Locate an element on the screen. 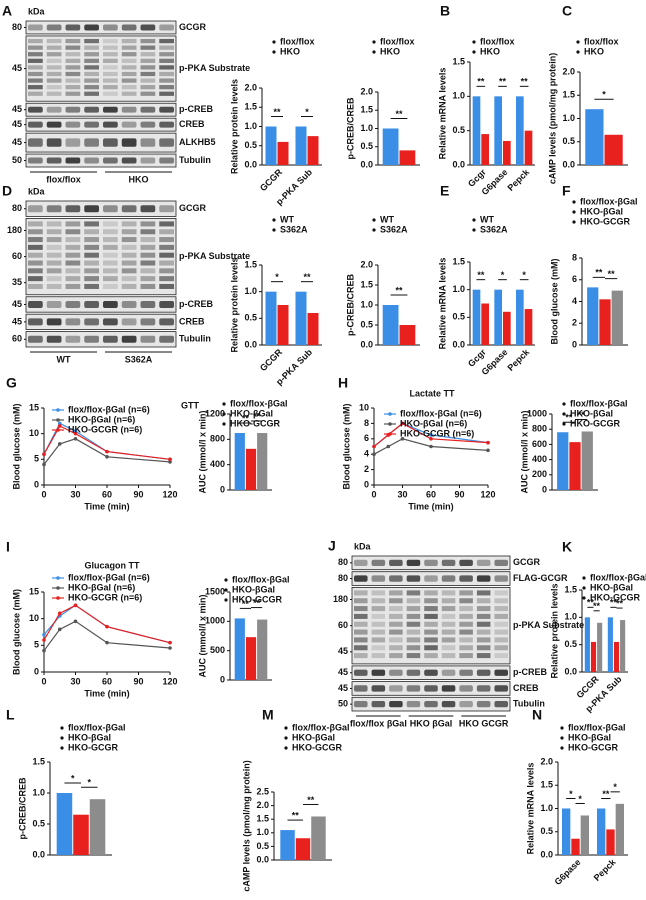 This screenshot has height=900, width=646. panel-label: H is located at coordinates (343, 383).